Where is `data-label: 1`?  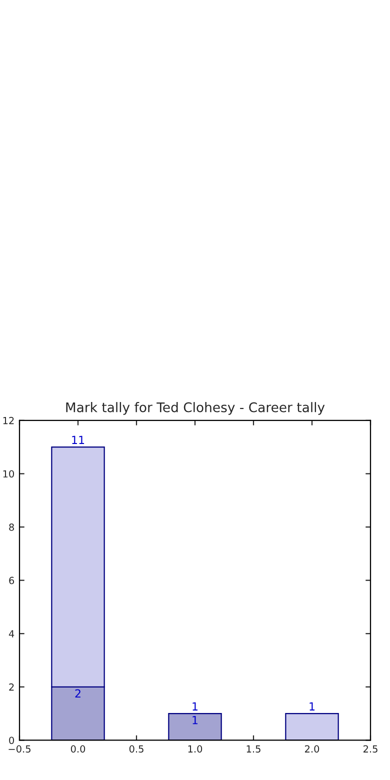 data-label: 1 is located at coordinates (195, 720).